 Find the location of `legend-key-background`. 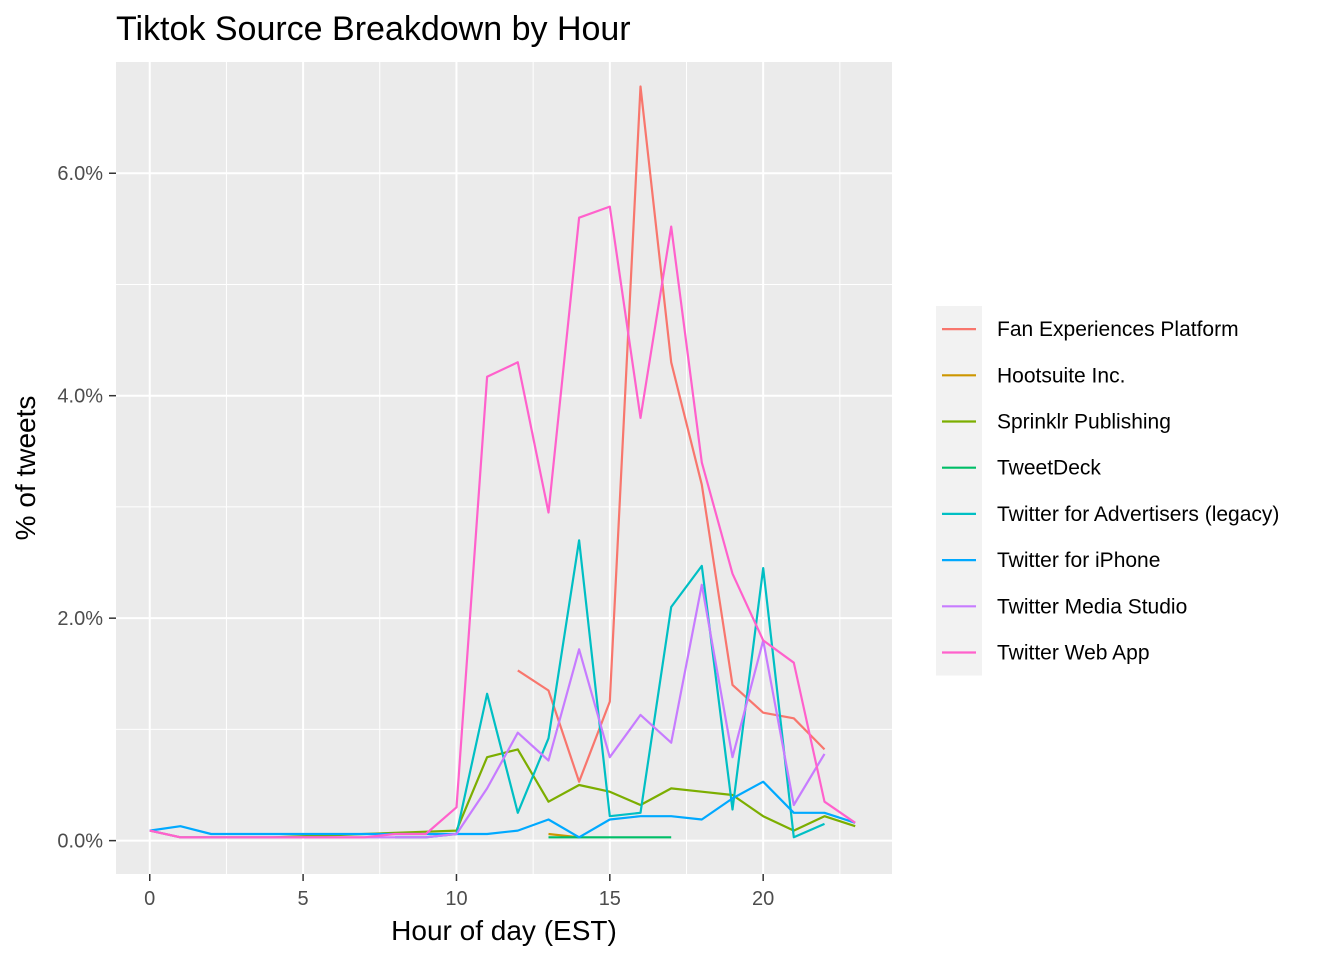

legend-key-background is located at coordinates (959, 491).